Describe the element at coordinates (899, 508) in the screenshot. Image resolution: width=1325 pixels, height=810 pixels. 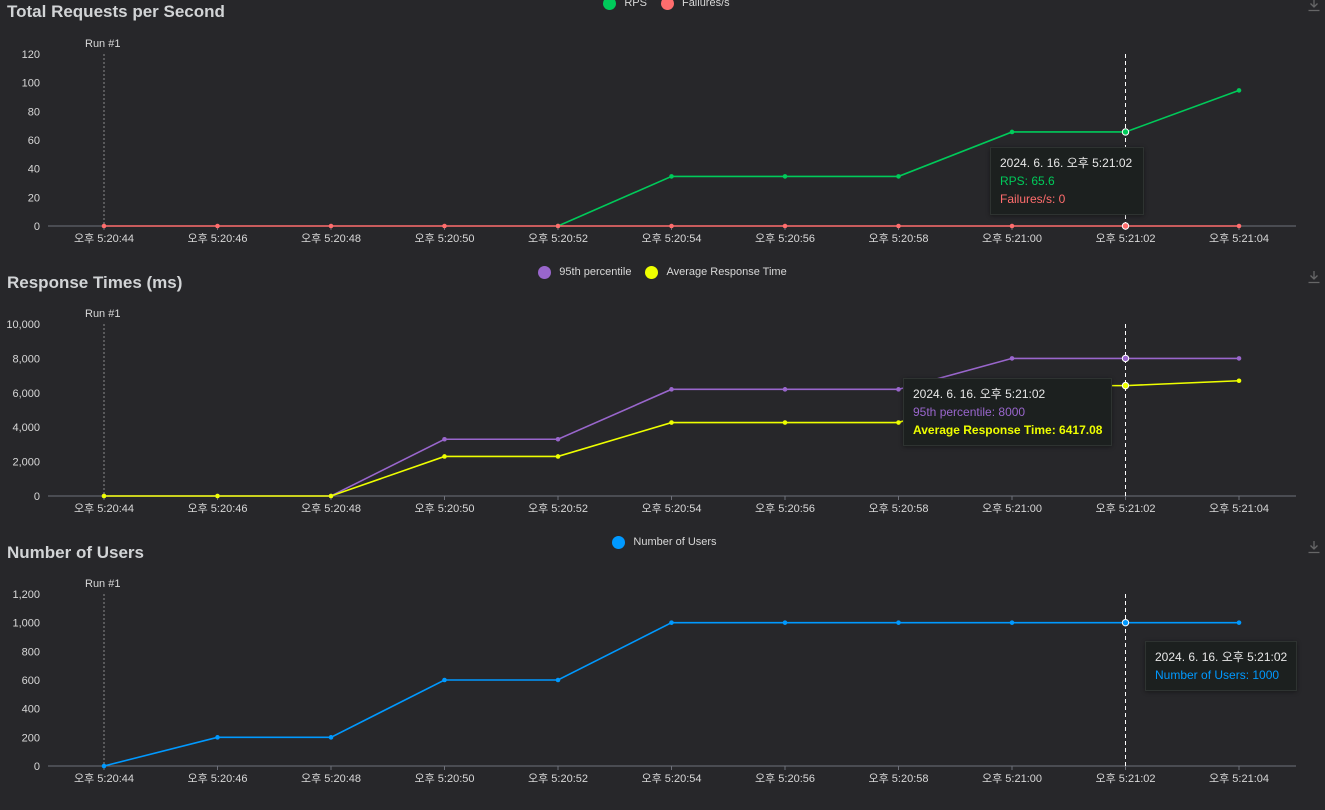
I see `x-tick-label: 오후 5:20:58` at that location.